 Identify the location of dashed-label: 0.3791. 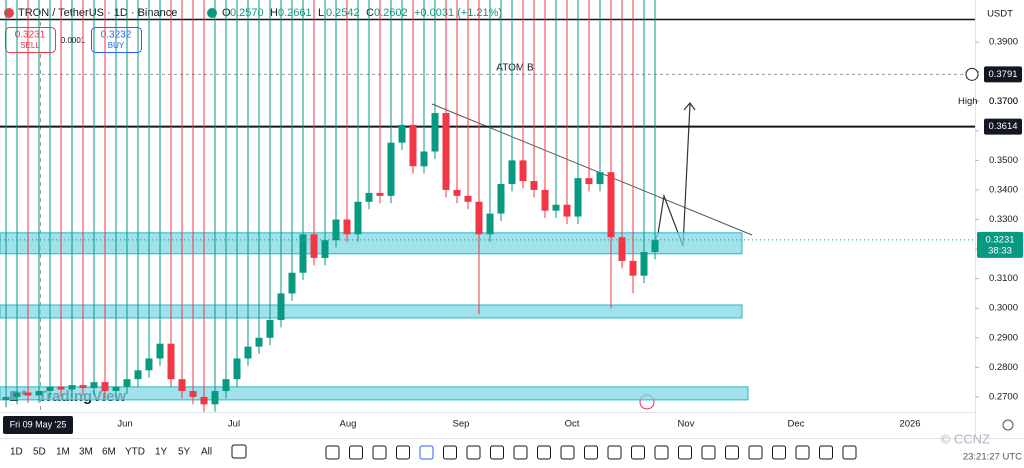
(1002, 74).